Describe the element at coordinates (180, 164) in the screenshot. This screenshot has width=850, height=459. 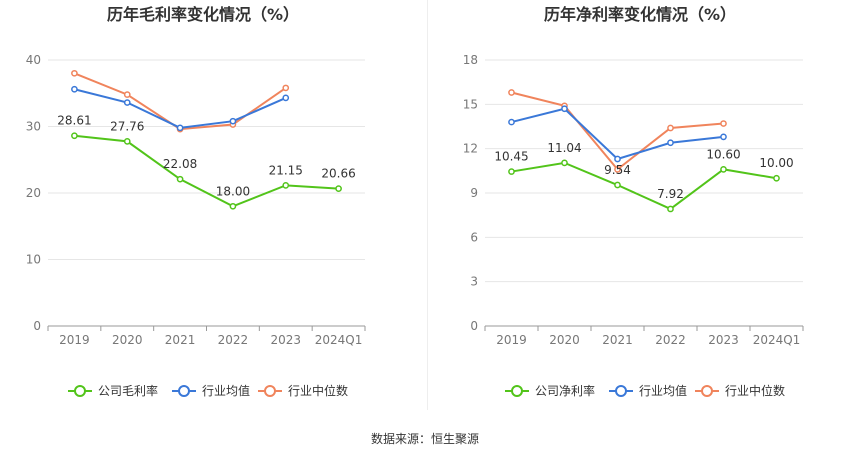
I see `data-label: 22.08` at that location.